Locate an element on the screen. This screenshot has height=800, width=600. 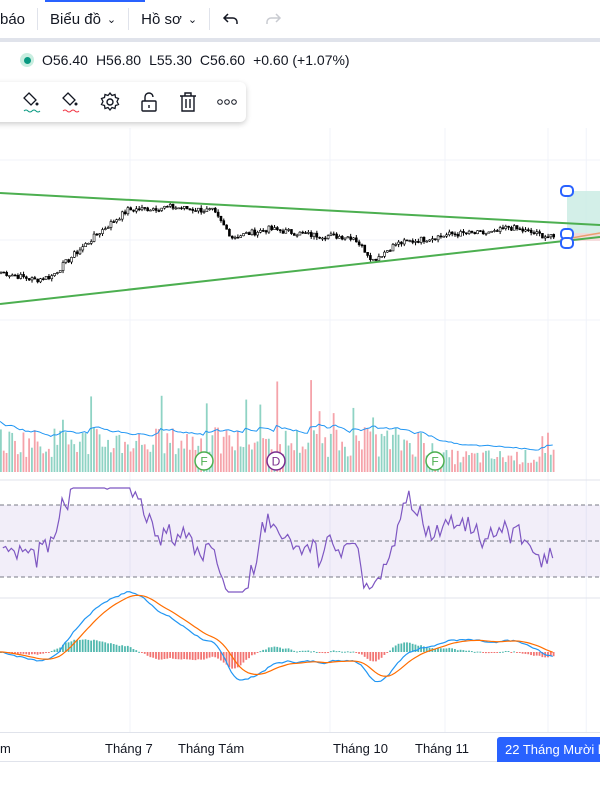
alerts-label: báo is located at coordinates (13, 19).